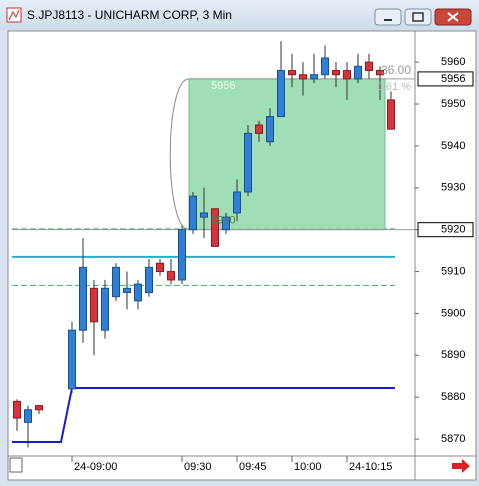 The height and width of the screenshot is (486, 479). I want to click on x-tick-label: 24-09:00, so click(95, 467).